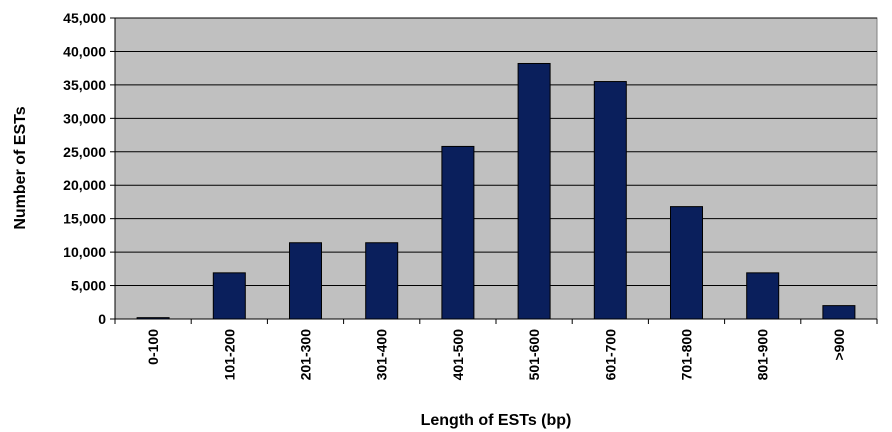 The image size is (892, 432). I want to click on x-axis-title: Length of ESTs (bp), so click(496, 420).